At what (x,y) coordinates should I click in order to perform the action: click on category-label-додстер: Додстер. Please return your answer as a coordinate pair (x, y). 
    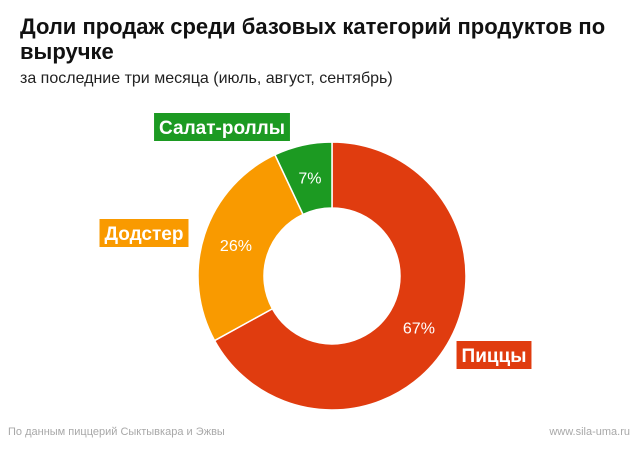
    Looking at the image, I should click on (144, 233).